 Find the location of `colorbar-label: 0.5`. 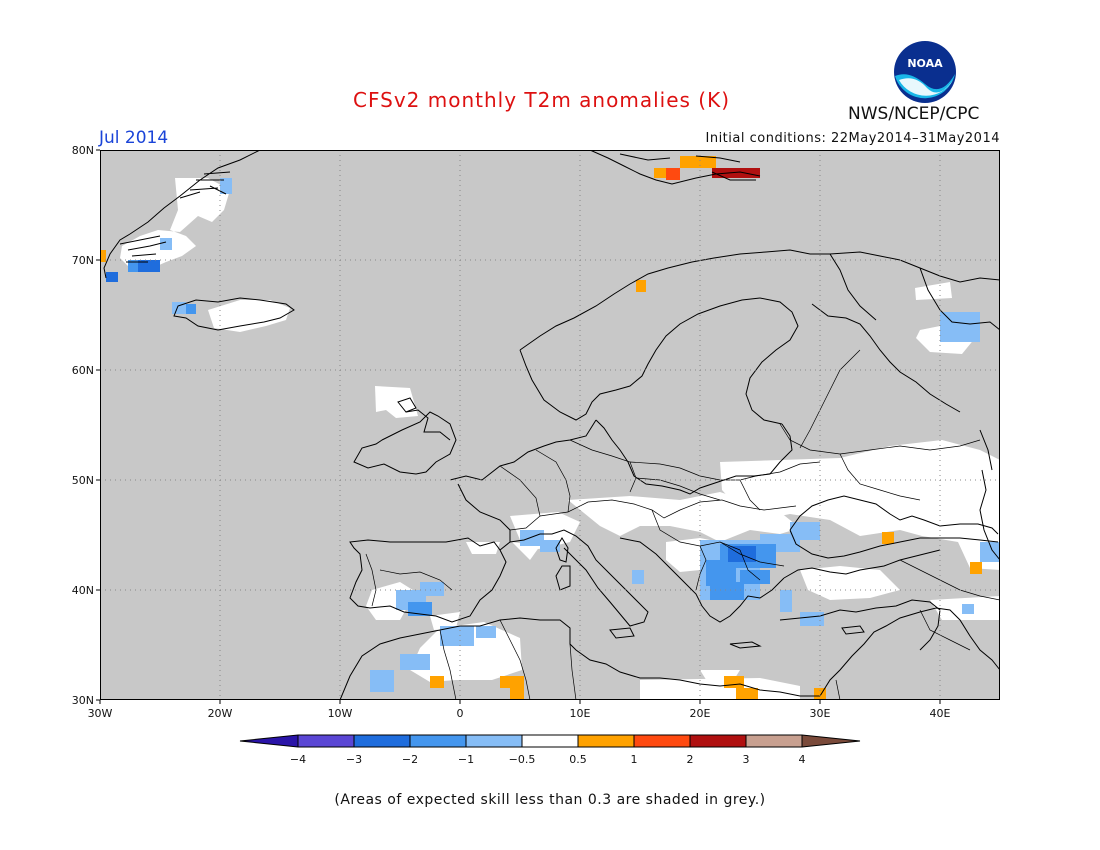

colorbar-label: 0.5 is located at coordinates (578, 759).